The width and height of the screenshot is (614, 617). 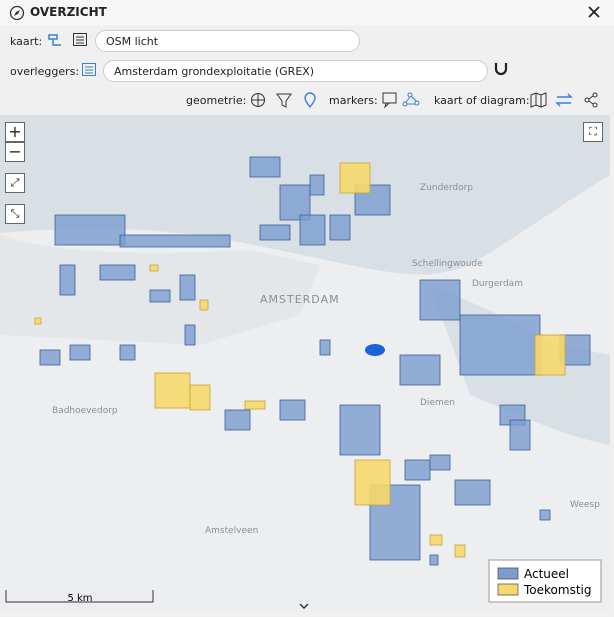 What do you see at coordinates (501, 69) in the screenshot?
I see `magnet-icon` at bounding box center [501, 69].